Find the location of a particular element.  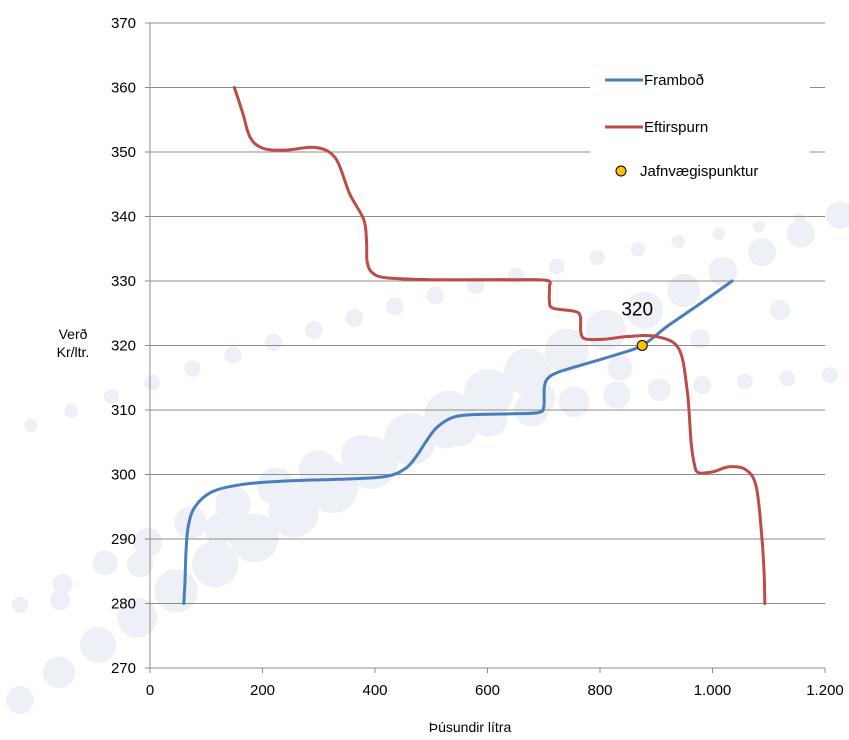

y-tick-label: 290 is located at coordinates (123, 539).